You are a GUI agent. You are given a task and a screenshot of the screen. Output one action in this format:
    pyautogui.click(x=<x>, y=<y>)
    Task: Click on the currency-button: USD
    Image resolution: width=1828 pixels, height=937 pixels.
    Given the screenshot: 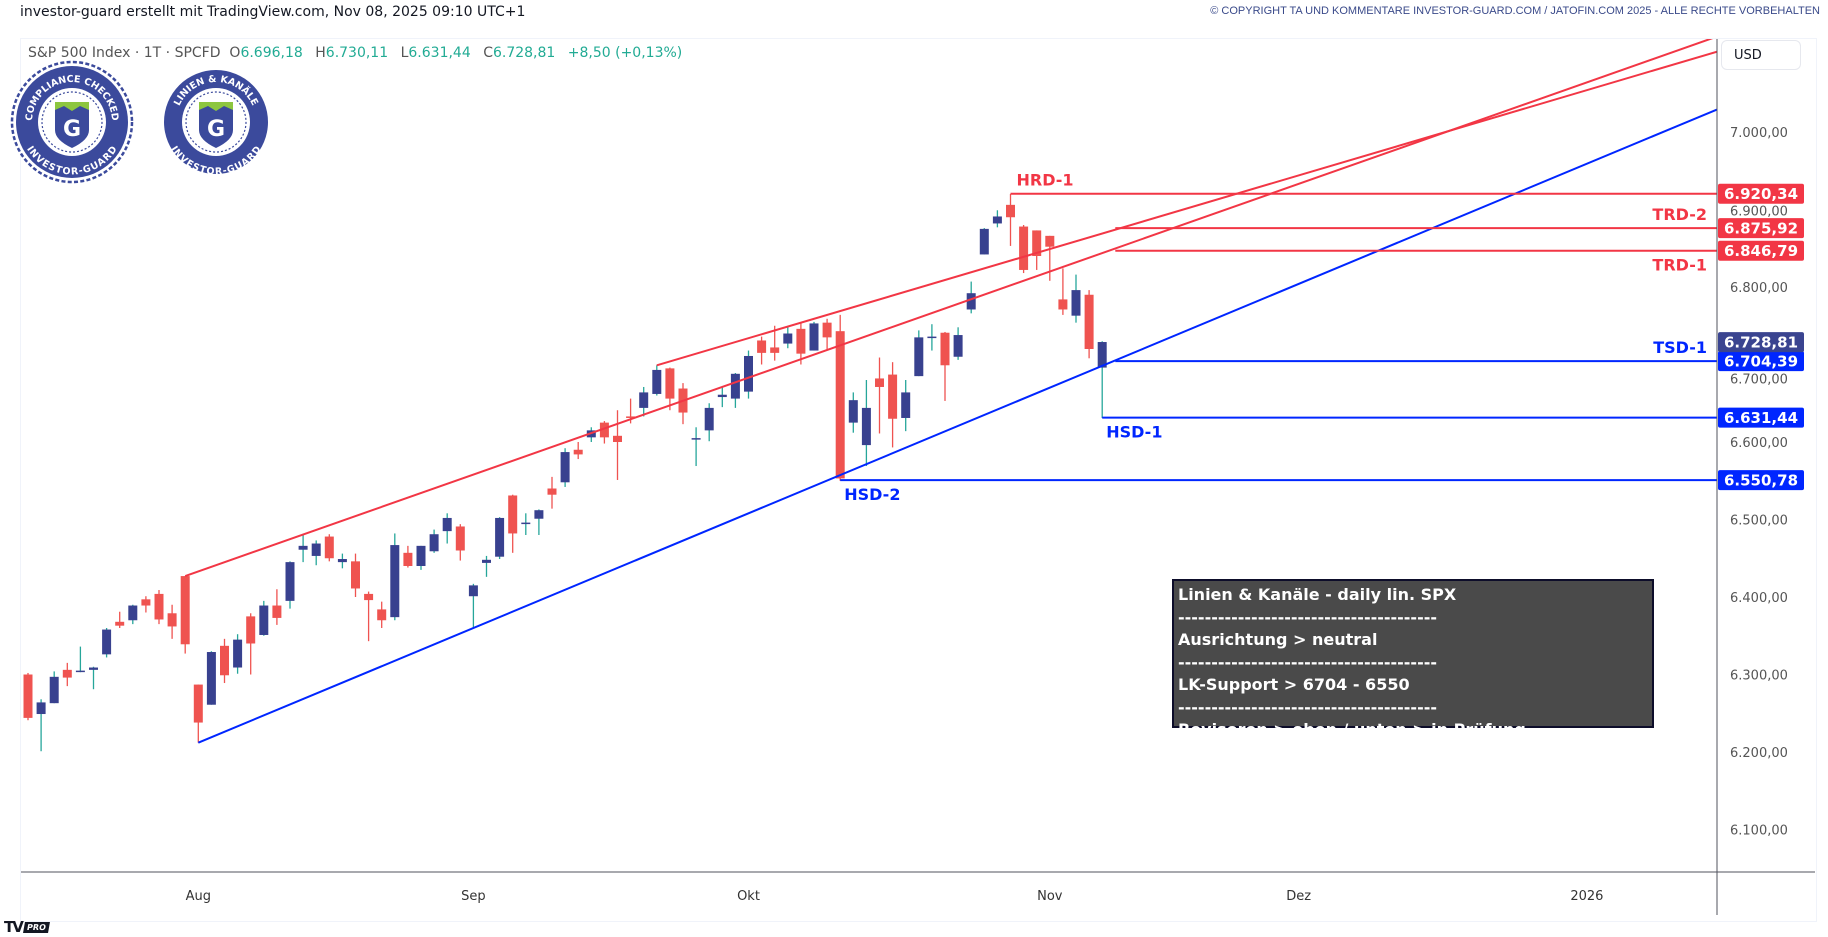 What is the action you would take?
    pyautogui.click(x=1761, y=55)
    